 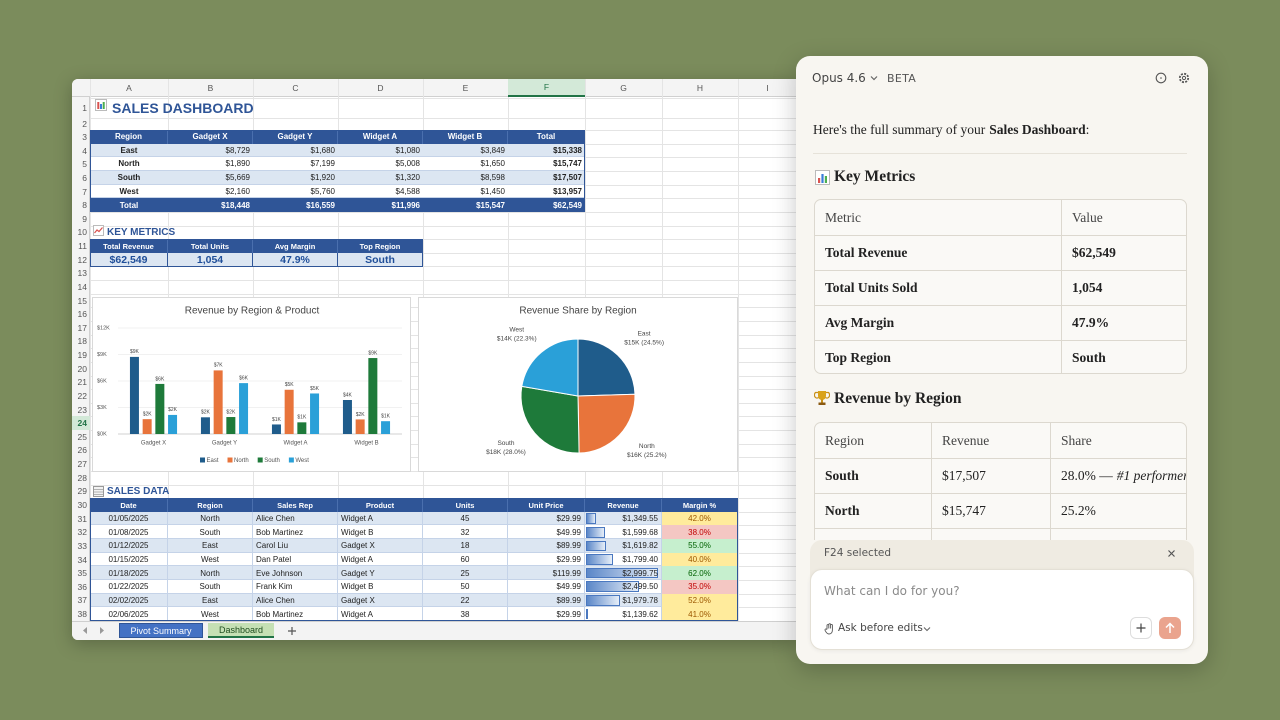 What do you see at coordinates (82, 464) in the screenshot?
I see `row-number: 27` at bounding box center [82, 464].